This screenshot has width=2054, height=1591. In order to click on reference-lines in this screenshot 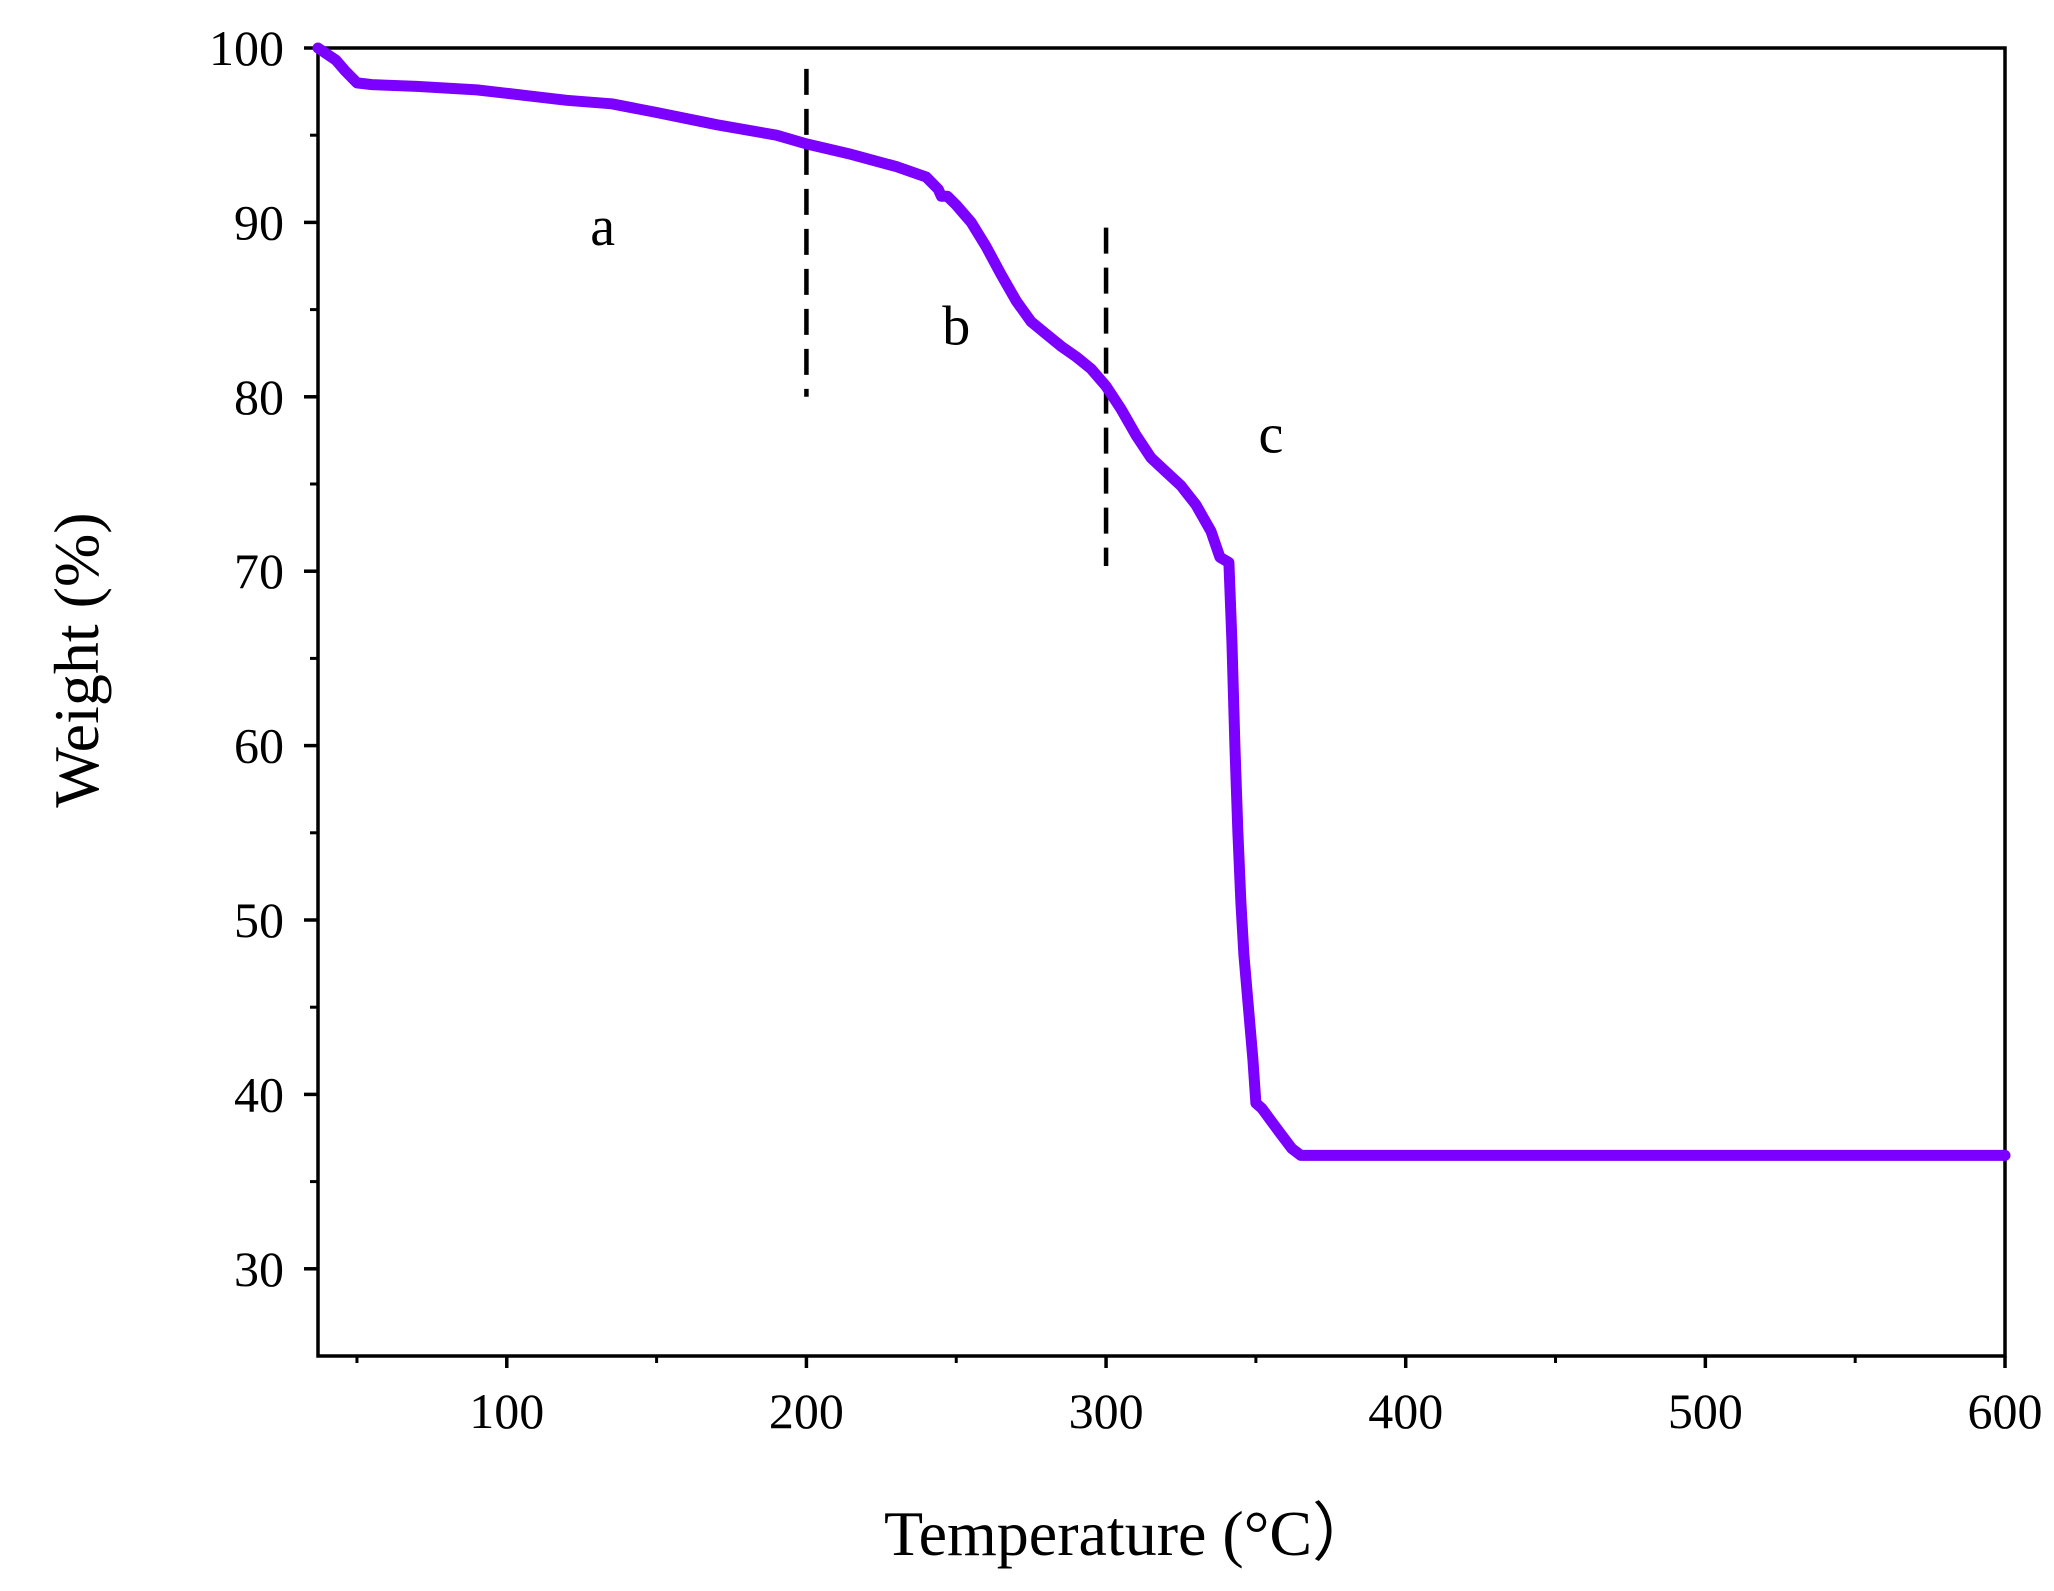, I will do `click(956, 317)`.